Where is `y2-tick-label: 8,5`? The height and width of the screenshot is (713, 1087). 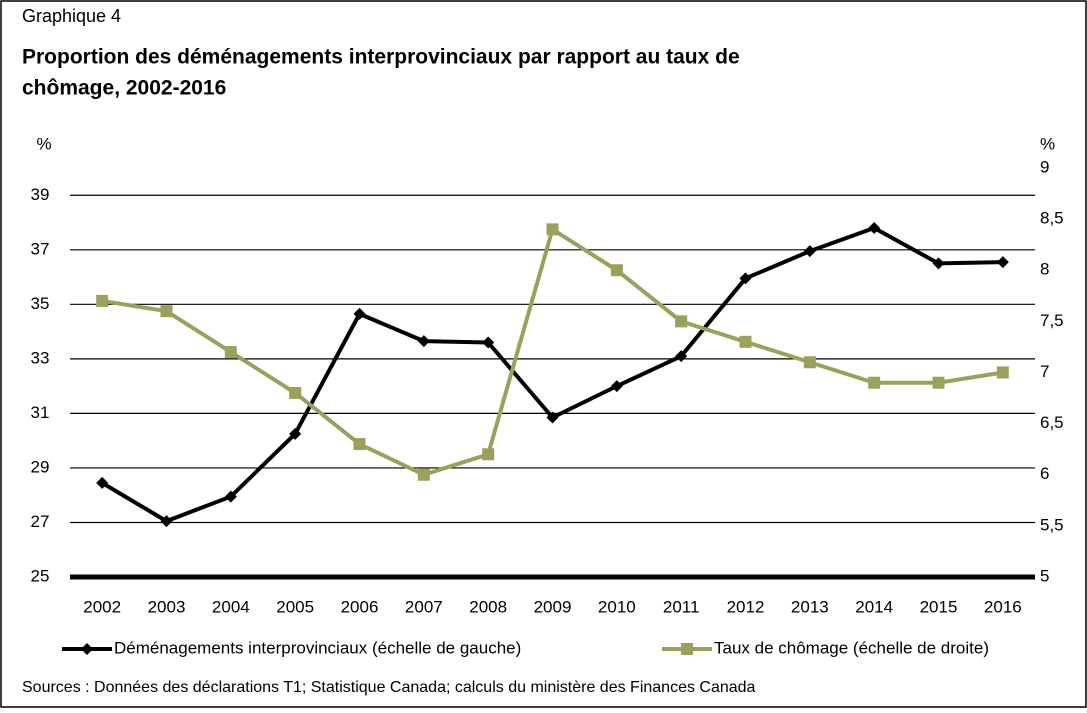 y2-tick-label: 8,5 is located at coordinates (1052, 218).